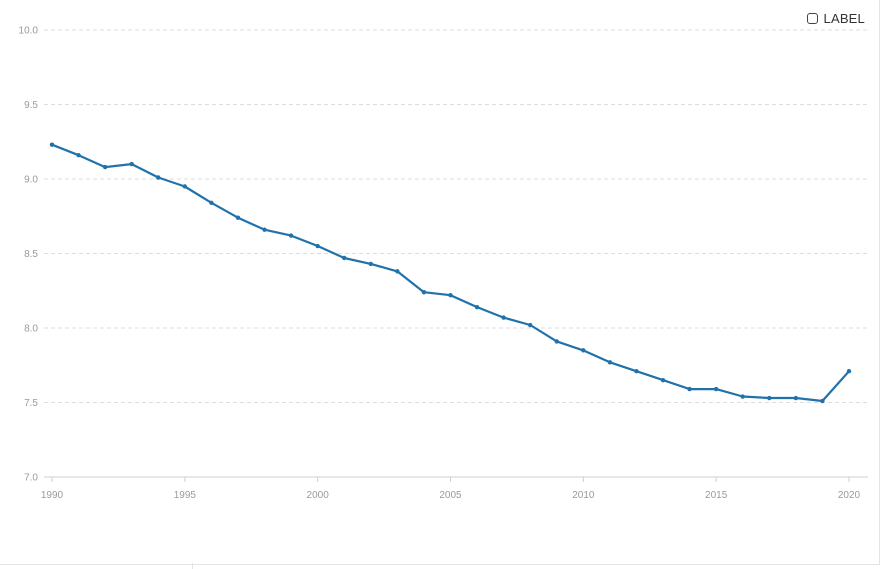  I want to click on y-tick-label: 7.0, so click(31, 478).